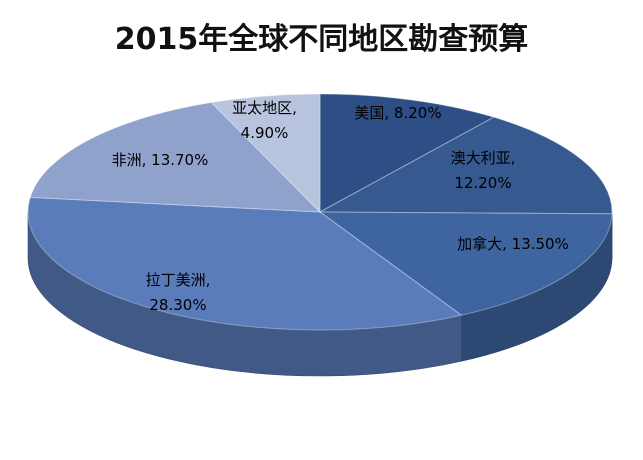  I want to click on chart-title: 2015年全球不同地区勘查预算, so click(321, 39).